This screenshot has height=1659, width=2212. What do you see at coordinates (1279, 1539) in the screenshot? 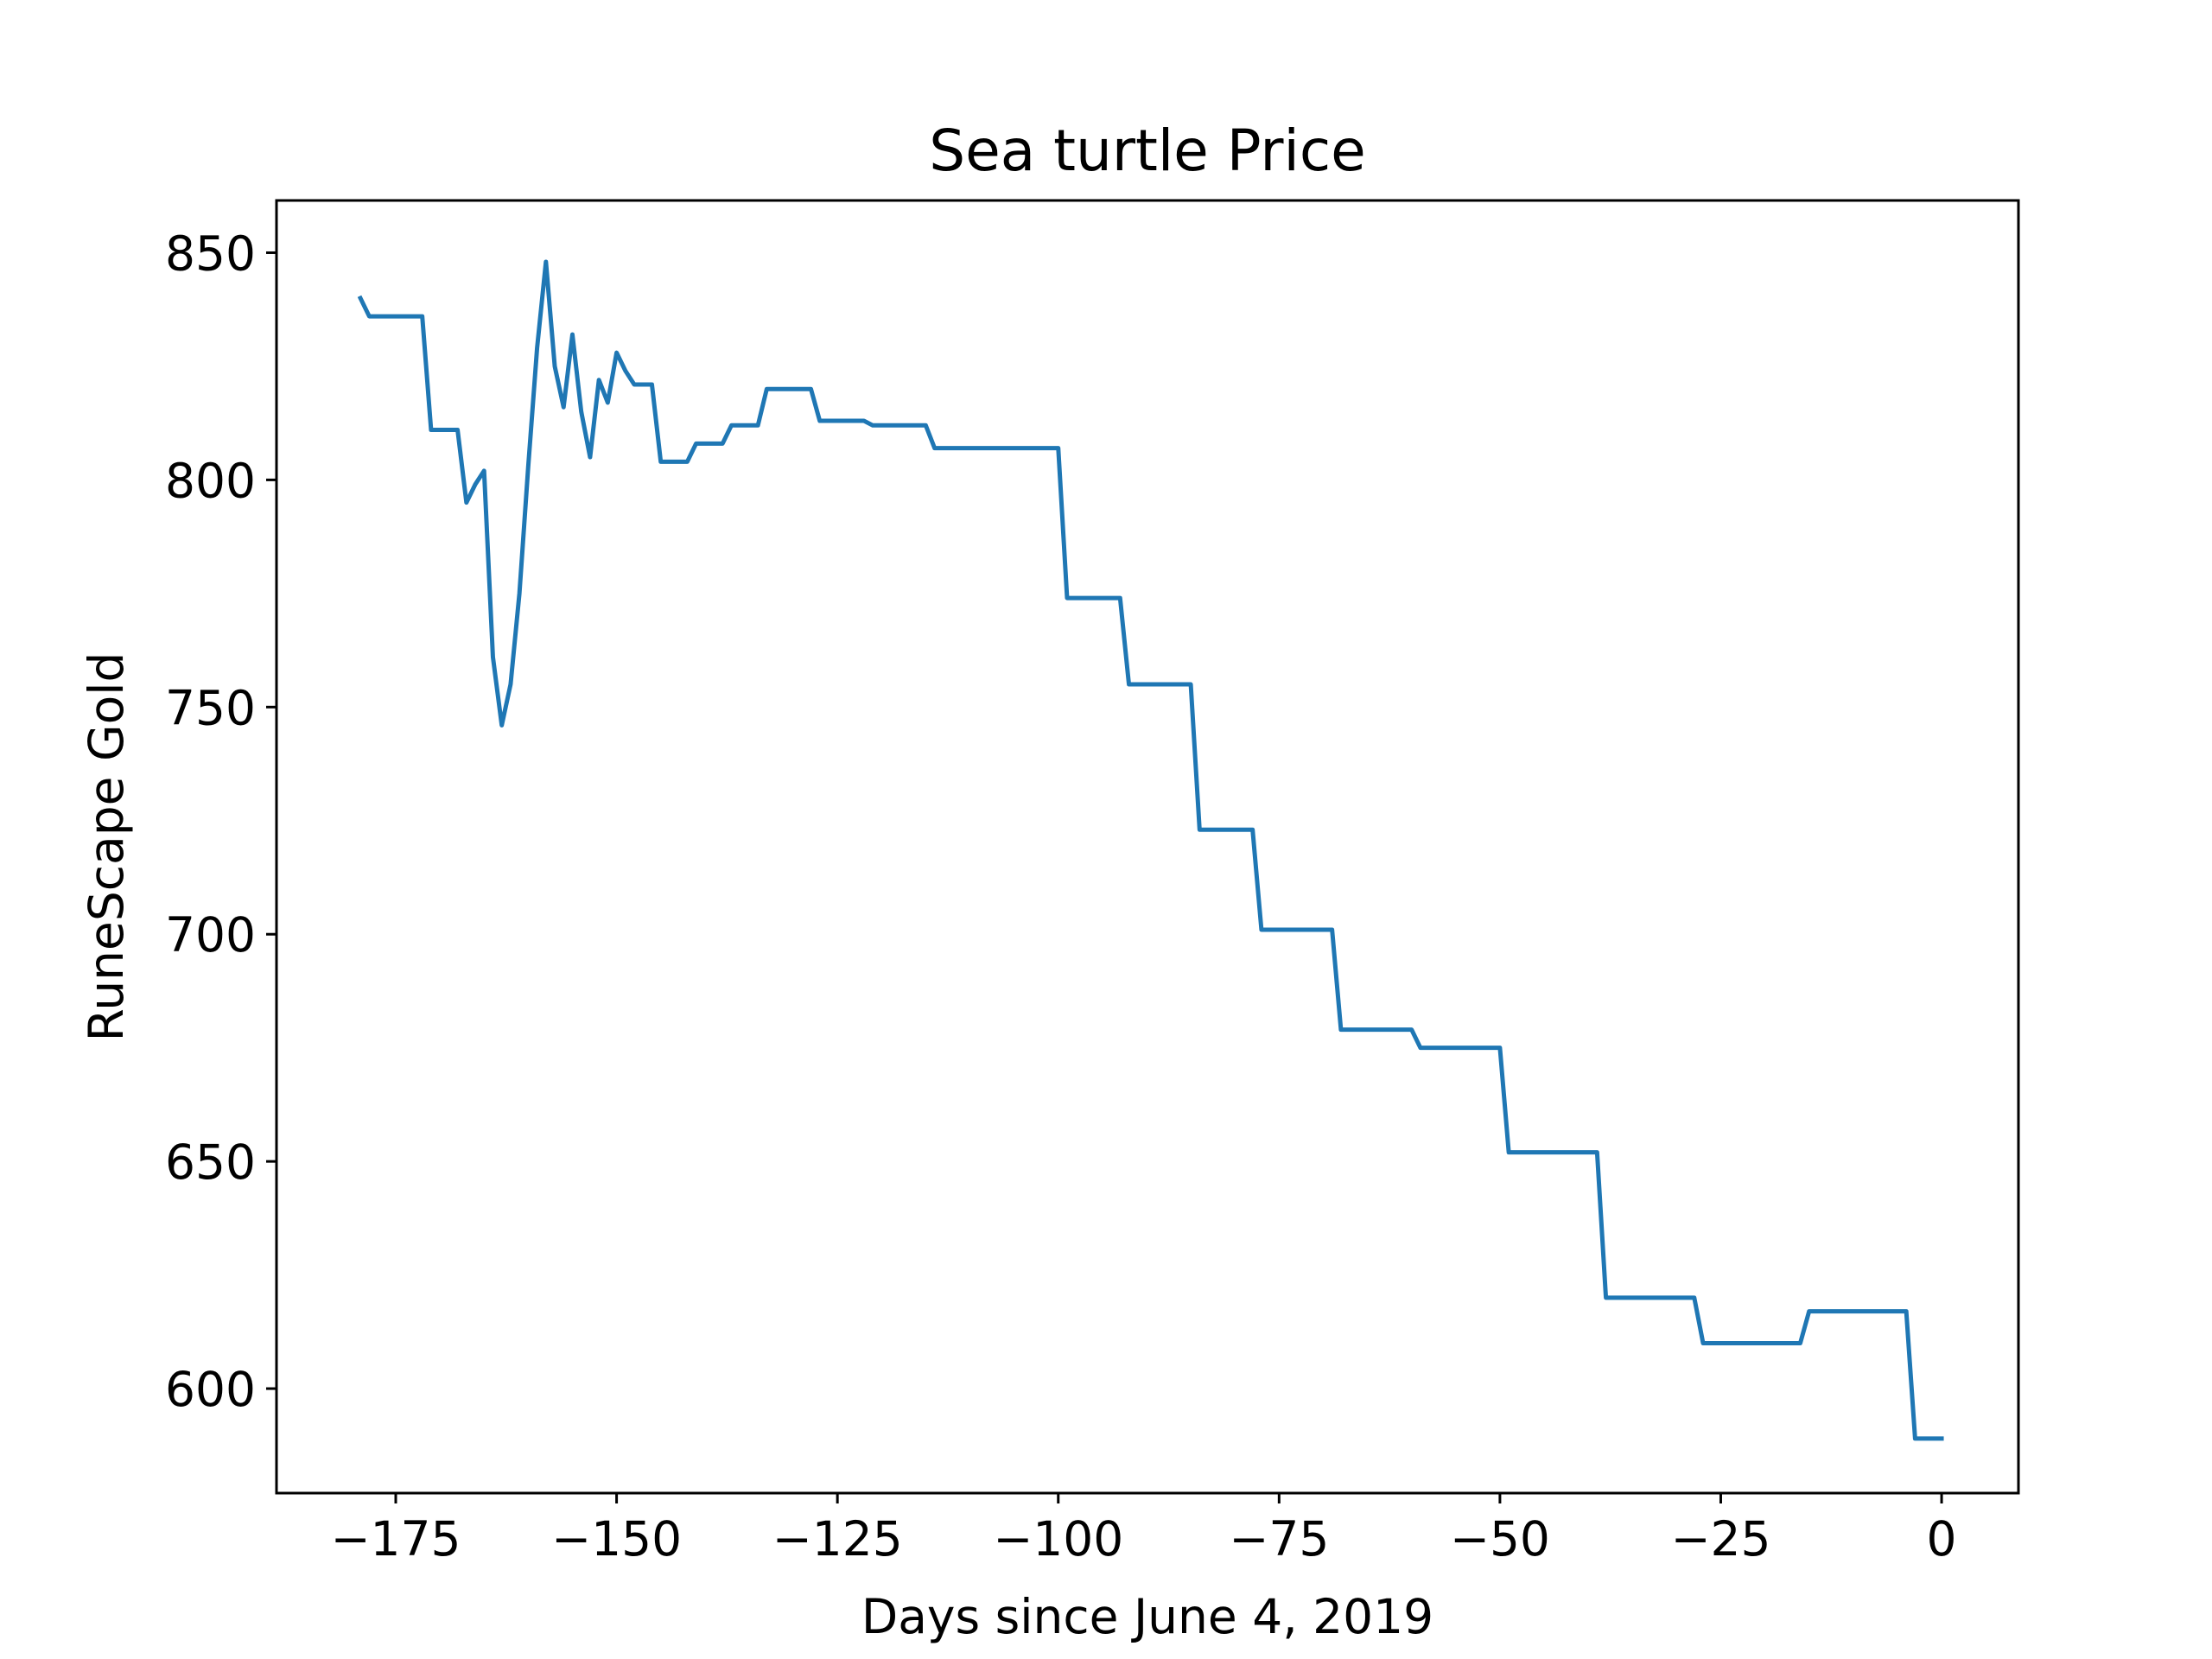
I see `x-tick-label: −75` at bounding box center [1279, 1539].